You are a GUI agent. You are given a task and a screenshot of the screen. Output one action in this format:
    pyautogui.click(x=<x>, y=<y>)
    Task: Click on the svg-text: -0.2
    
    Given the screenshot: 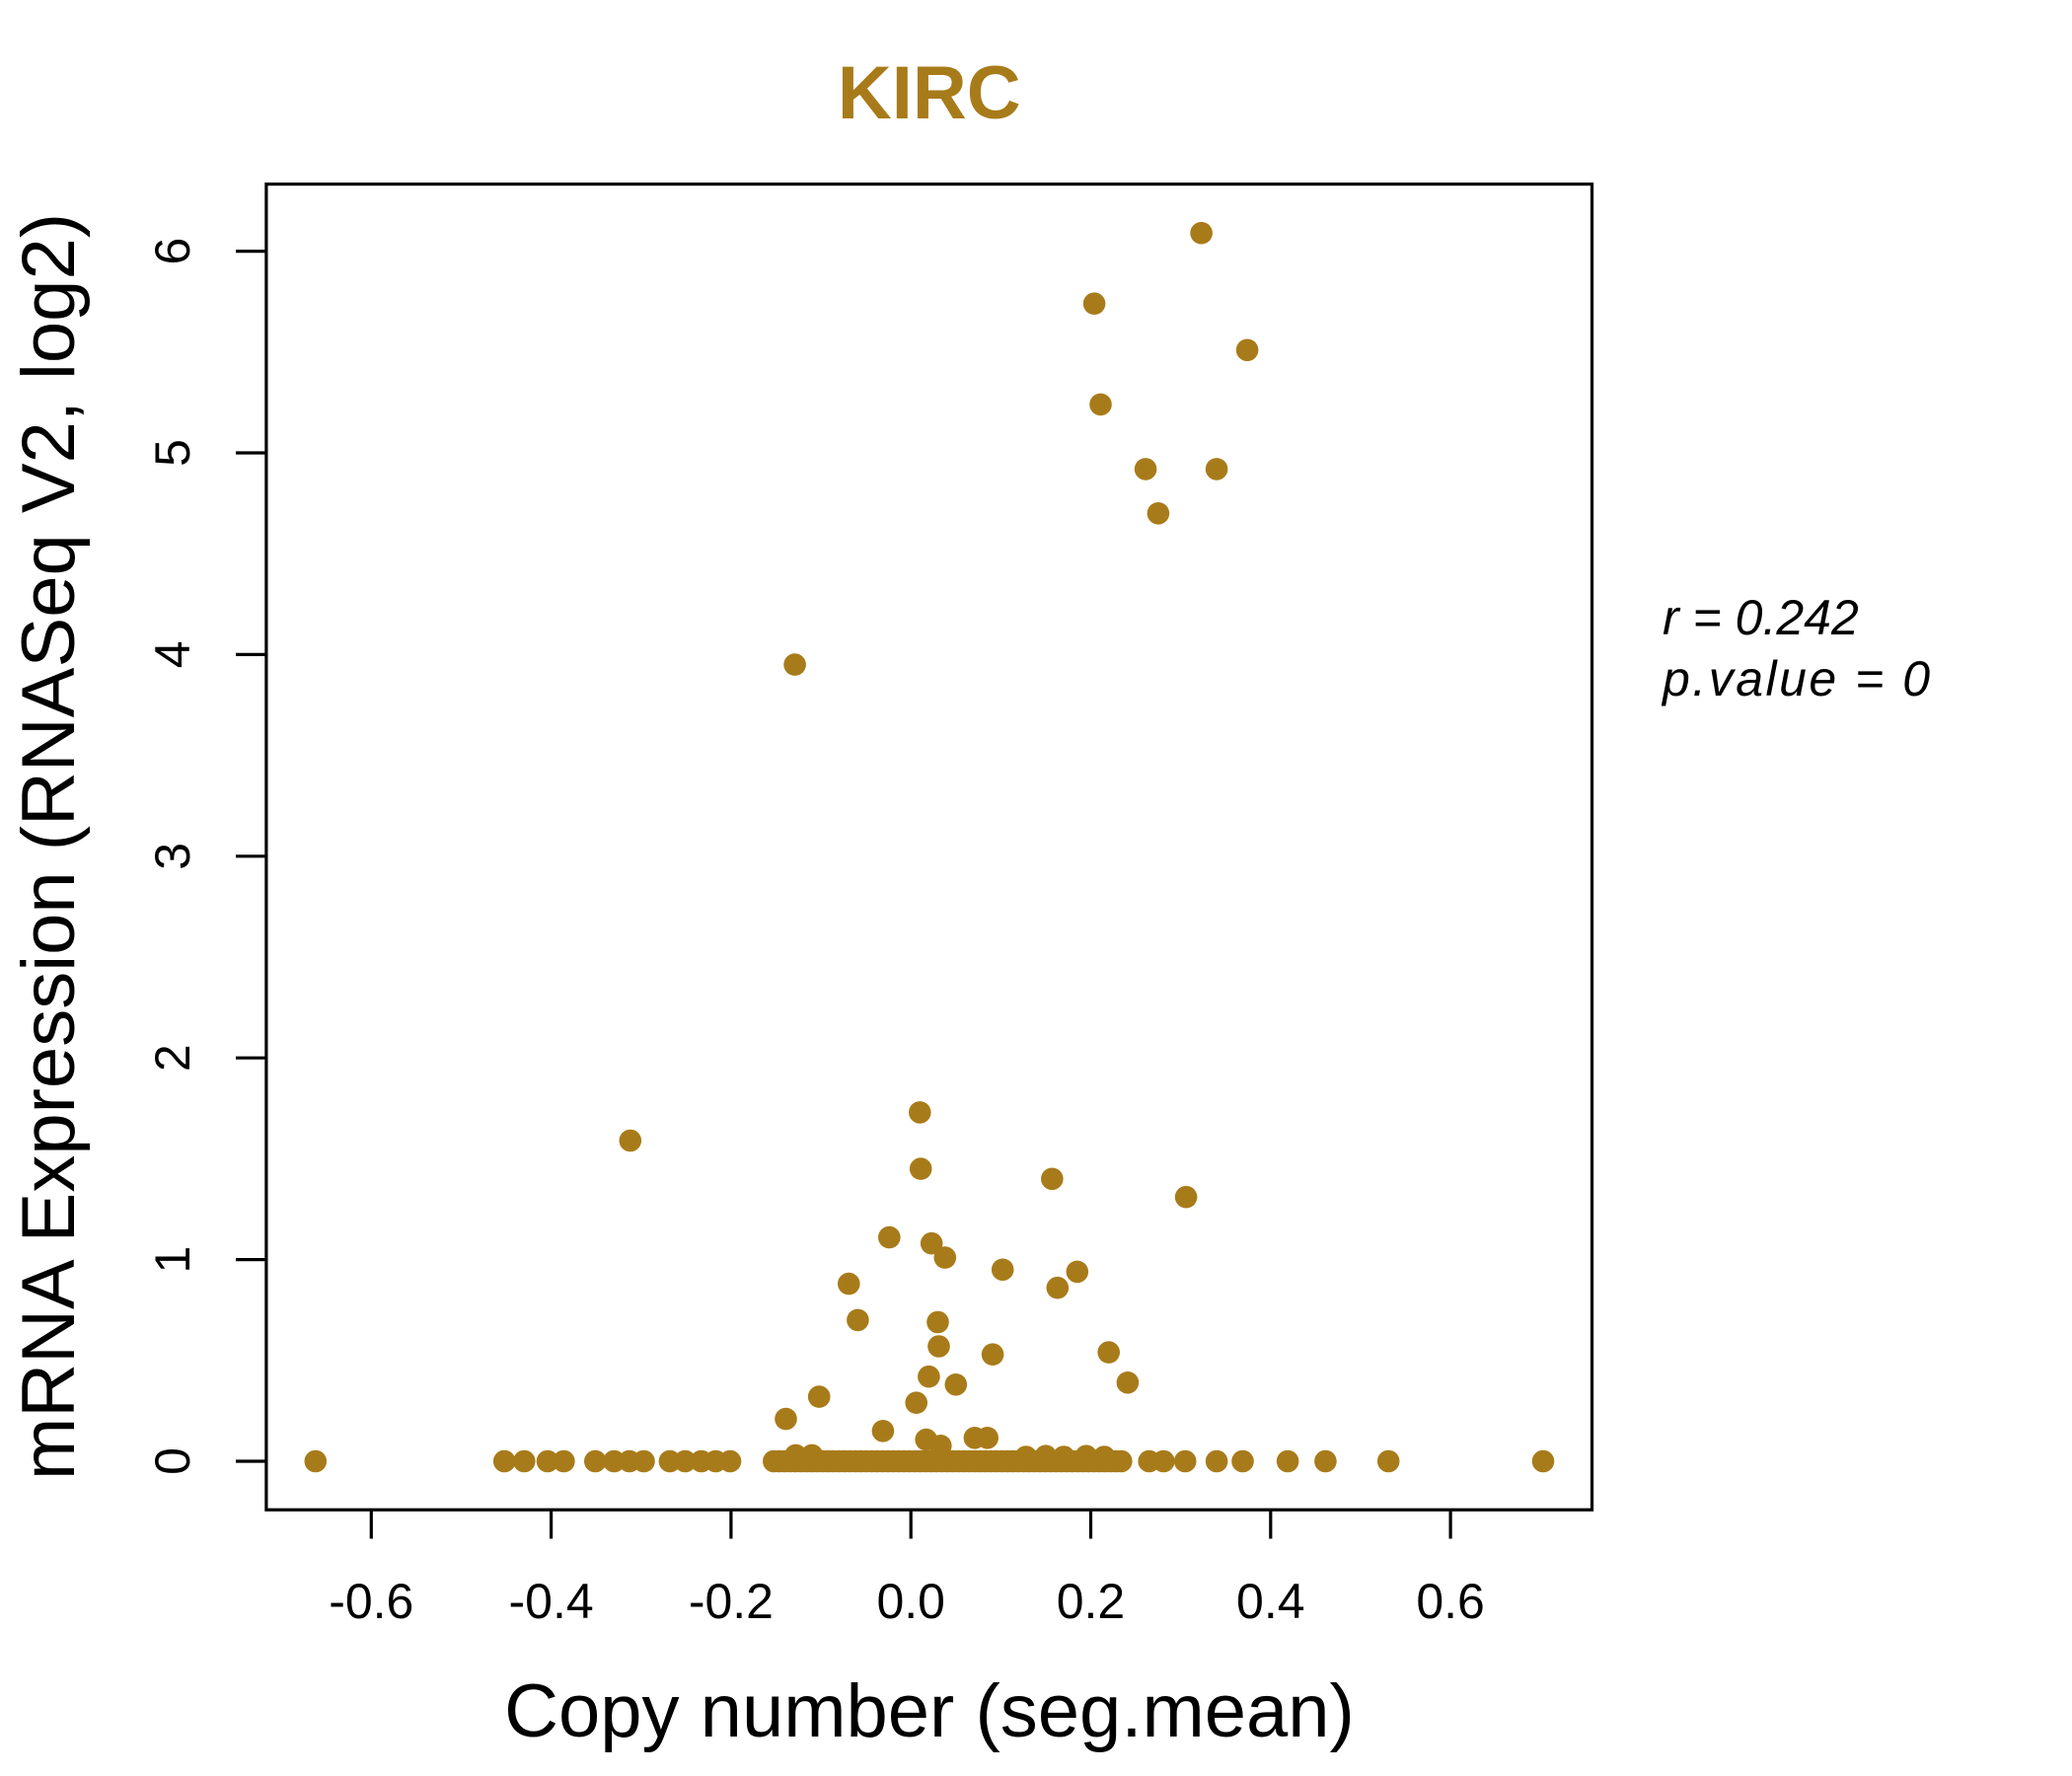 What is the action you would take?
    pyautogui.click(x=732, y=1602)
    